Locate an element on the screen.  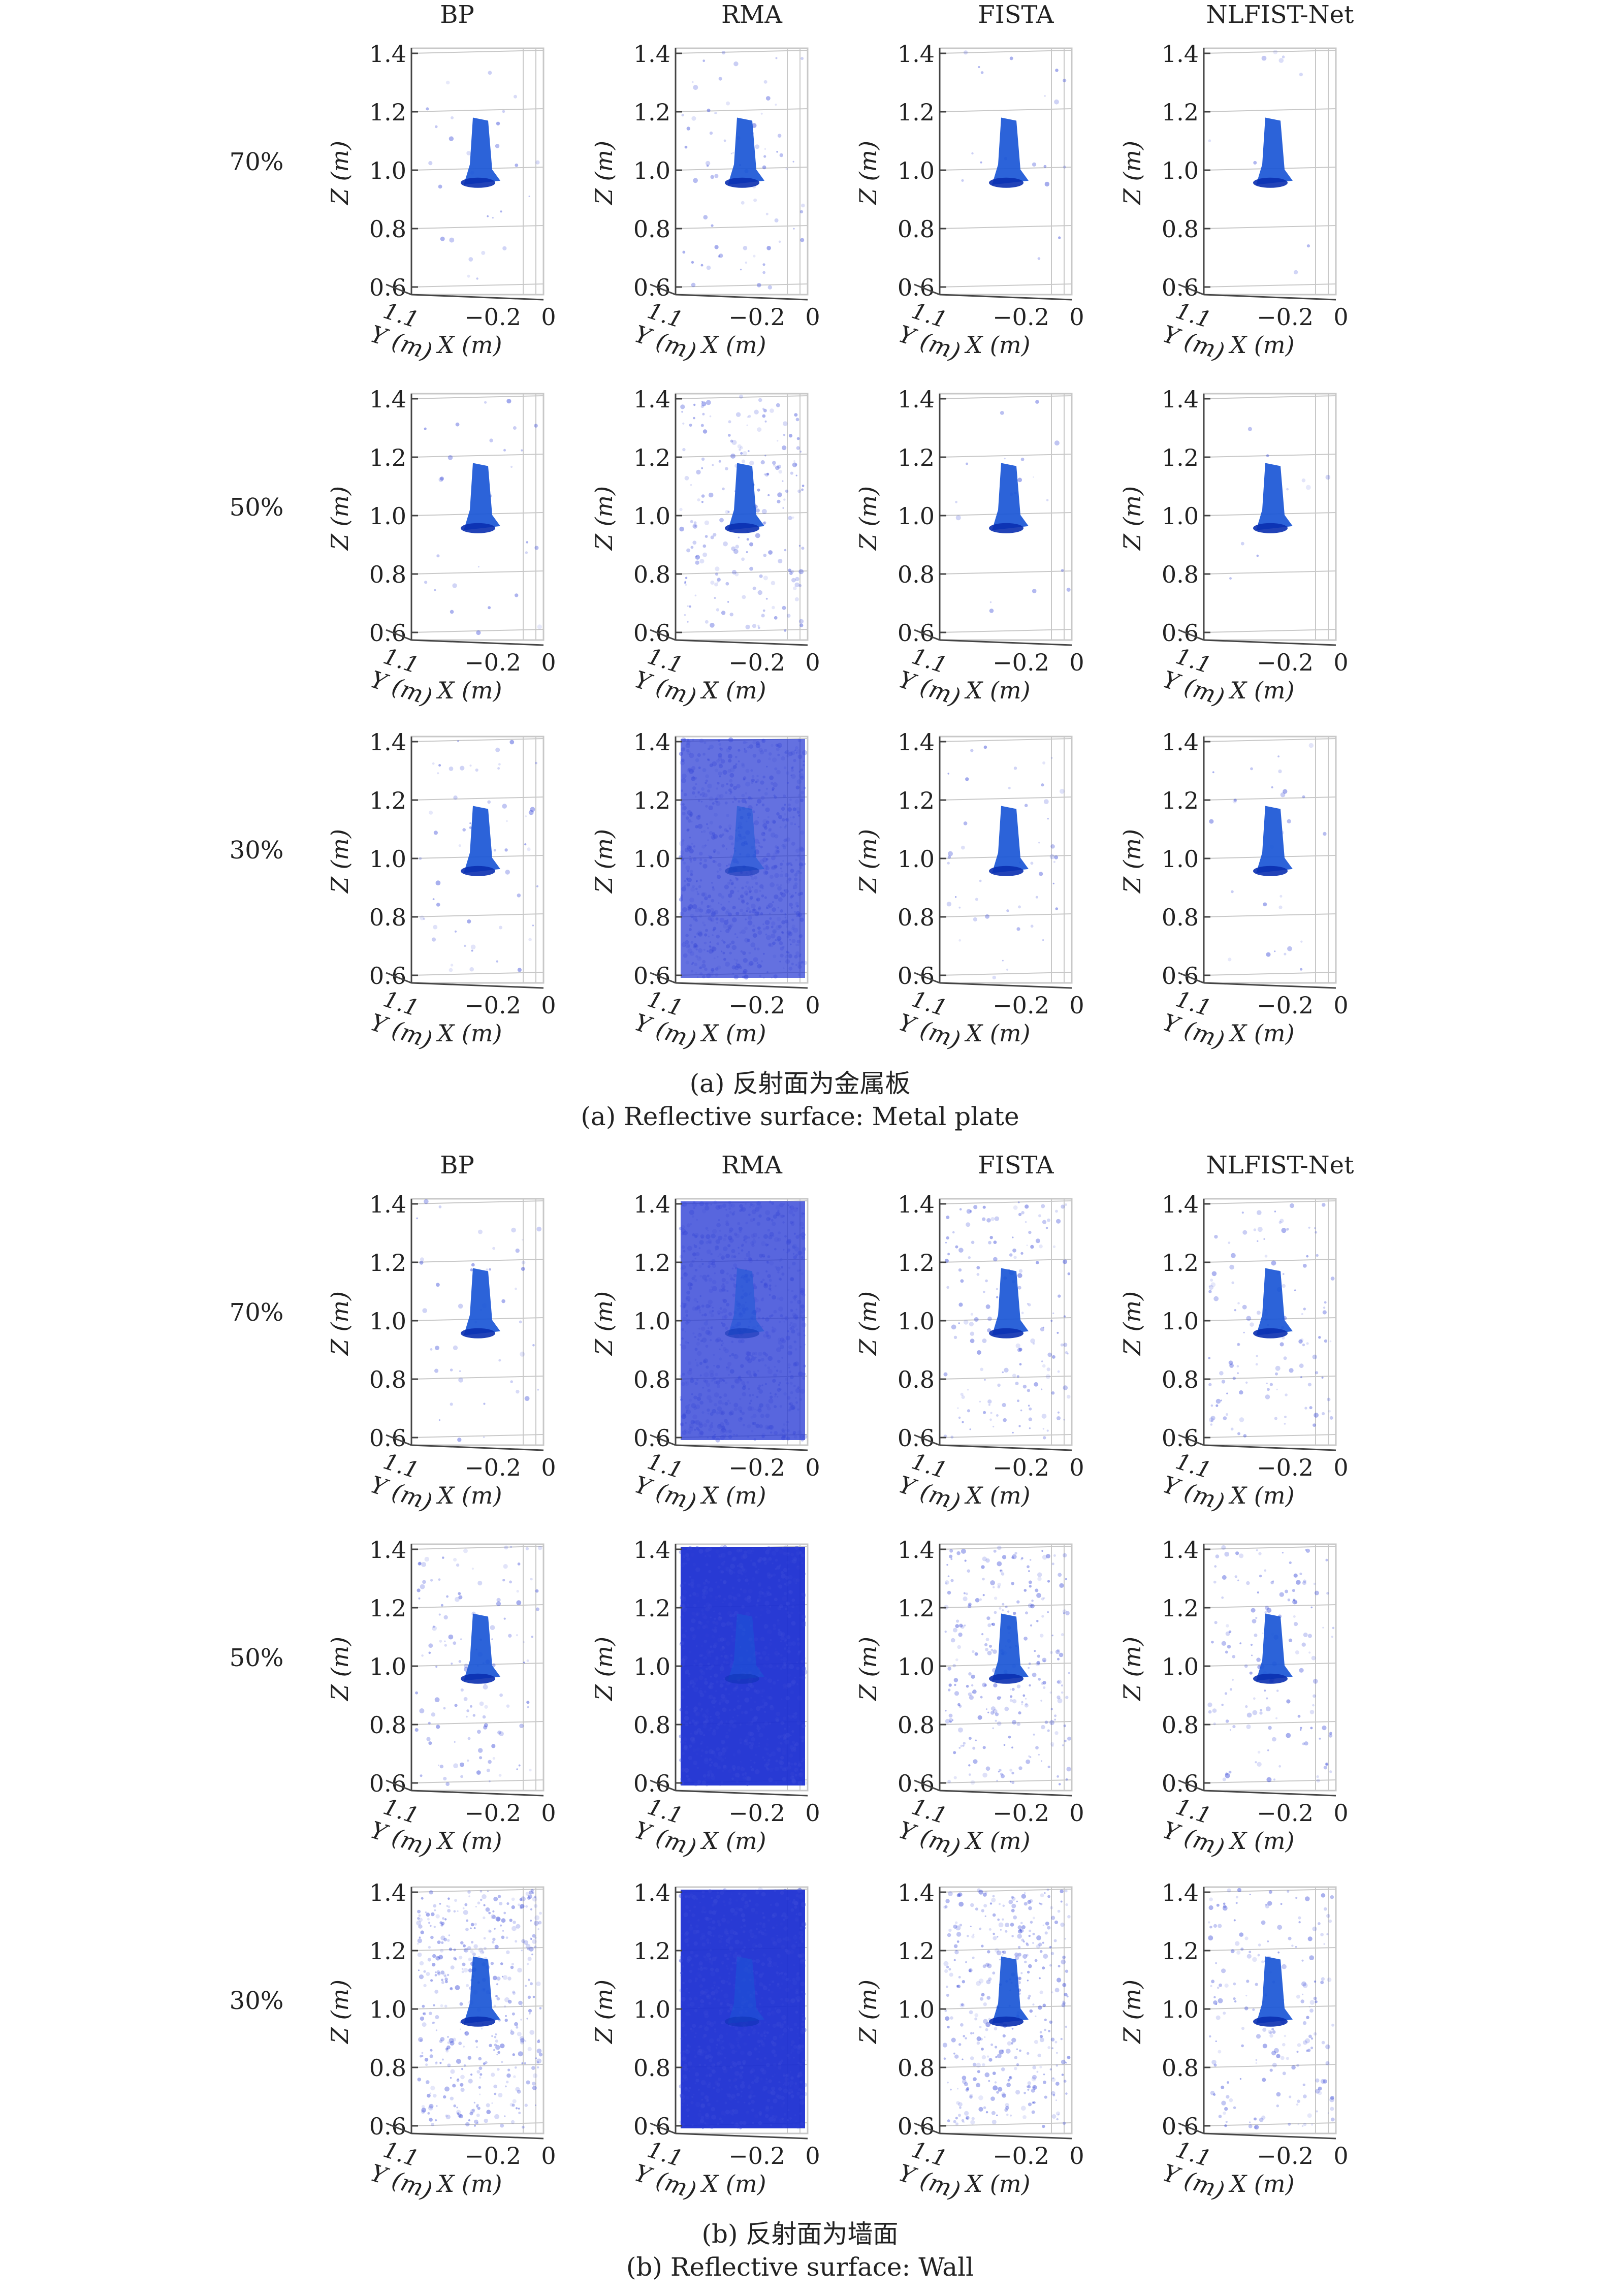
z-tick-label: 1.2 is located at coordinates (387, 113).